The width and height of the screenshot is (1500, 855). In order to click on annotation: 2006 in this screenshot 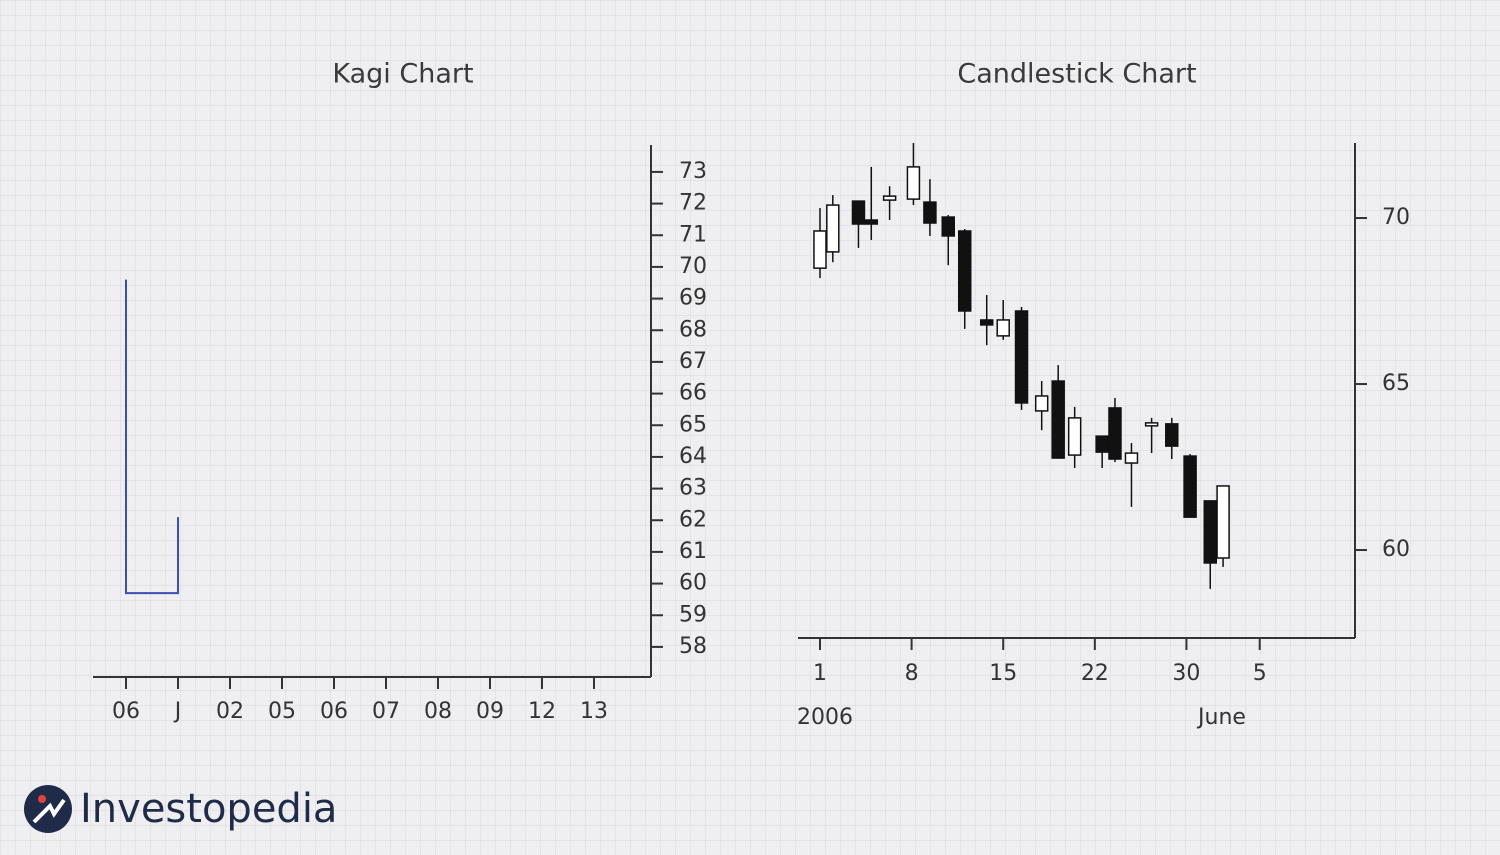, I will do `click(825, 717)`.